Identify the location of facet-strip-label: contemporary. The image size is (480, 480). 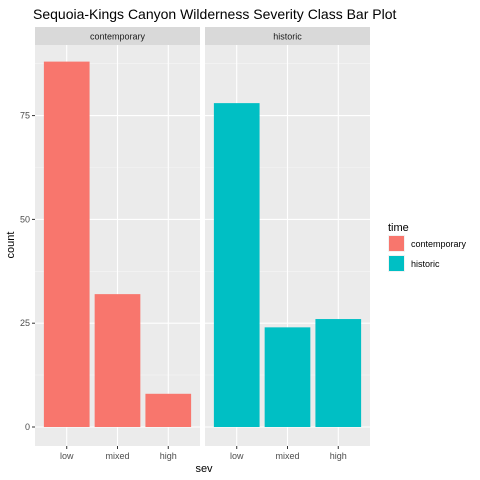
(118, 37).